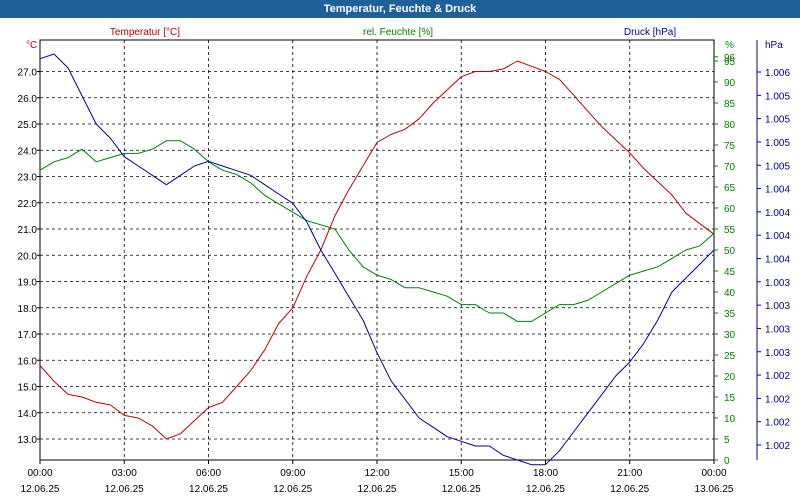 The height and width of the screenshot is (500, 800). Describe the element at coordinates (774, 45) in the screenshot. I see `pressure-unit-label: hPa` at that location.